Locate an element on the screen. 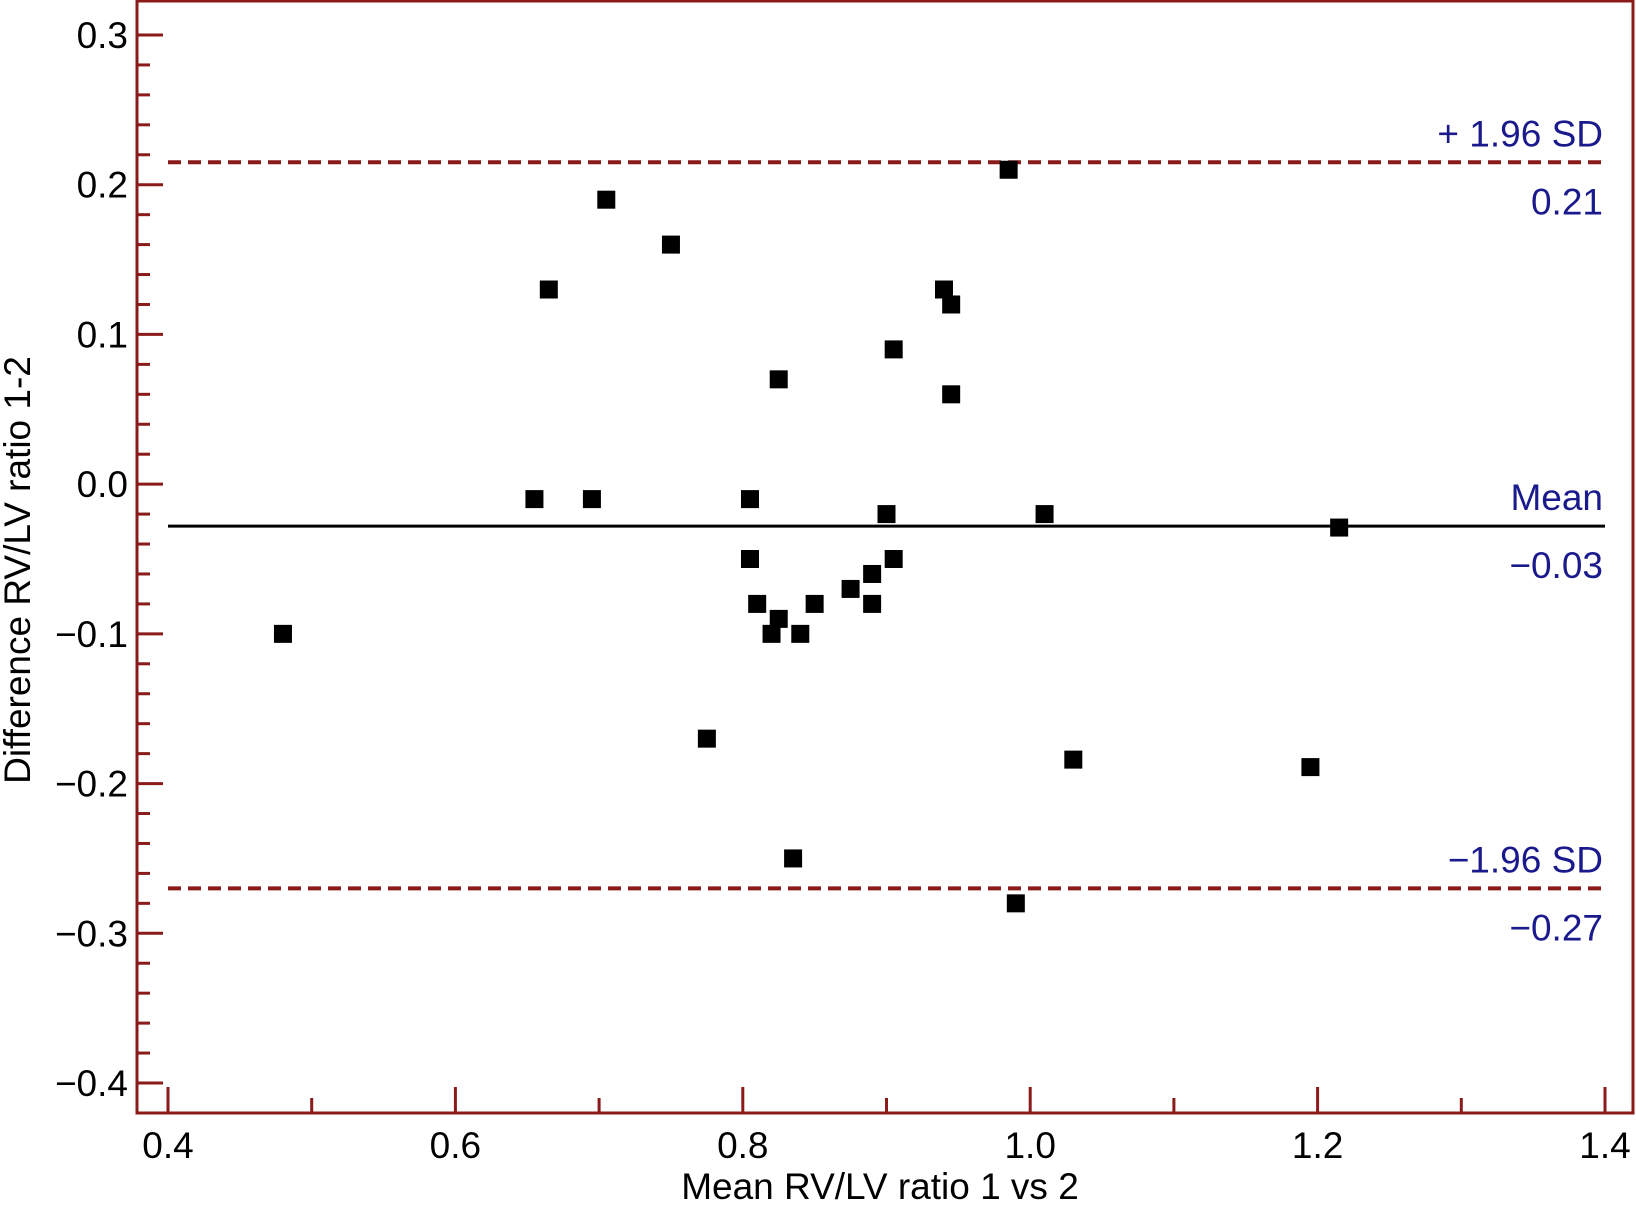 The width and height of the screenshot is (1636, 1209). x-tick-label: 1.0 is located at coordinates (1029, 1145).